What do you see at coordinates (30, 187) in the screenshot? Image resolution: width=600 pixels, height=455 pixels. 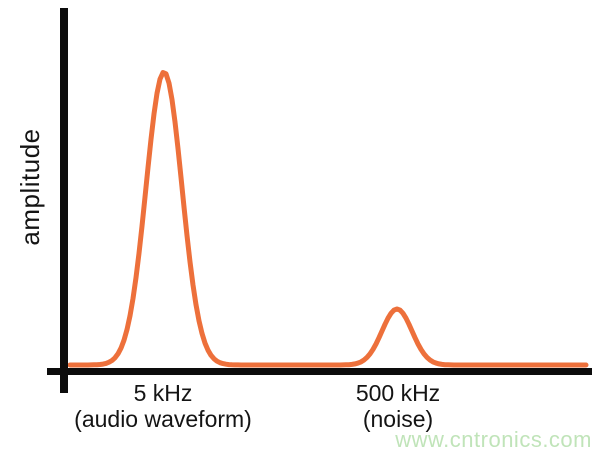 I see `y-axis-label: amplitude` at bounding box center [30, 187].